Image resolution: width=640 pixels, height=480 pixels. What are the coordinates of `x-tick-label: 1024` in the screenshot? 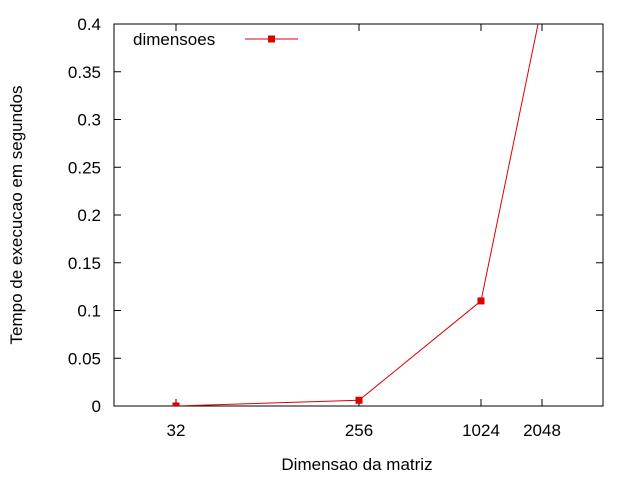 It's located at (481, 430).